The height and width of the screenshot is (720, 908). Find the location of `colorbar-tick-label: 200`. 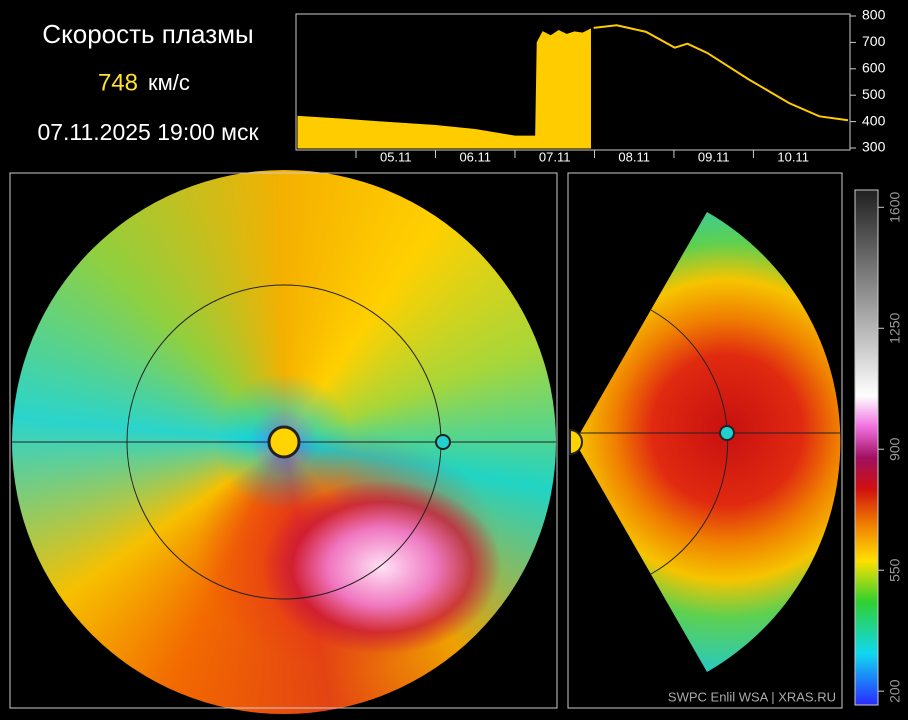

colorbar-tick-label: 200 is located at coordinates (895, 691).